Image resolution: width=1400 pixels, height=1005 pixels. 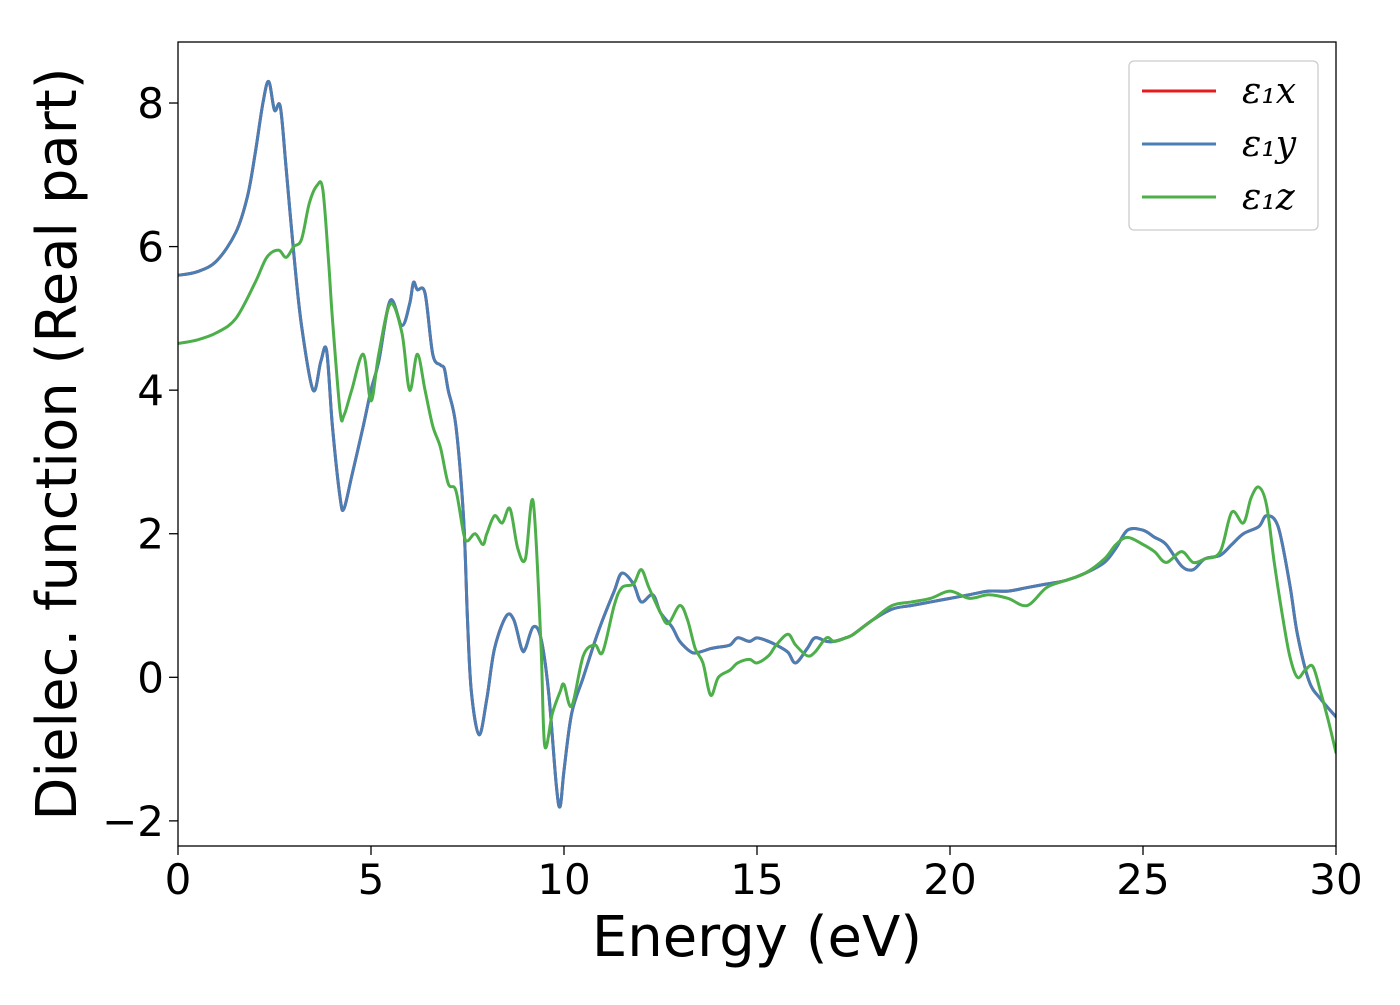 I want to click on x-tick-label: 15, so click(x=756, y=879).